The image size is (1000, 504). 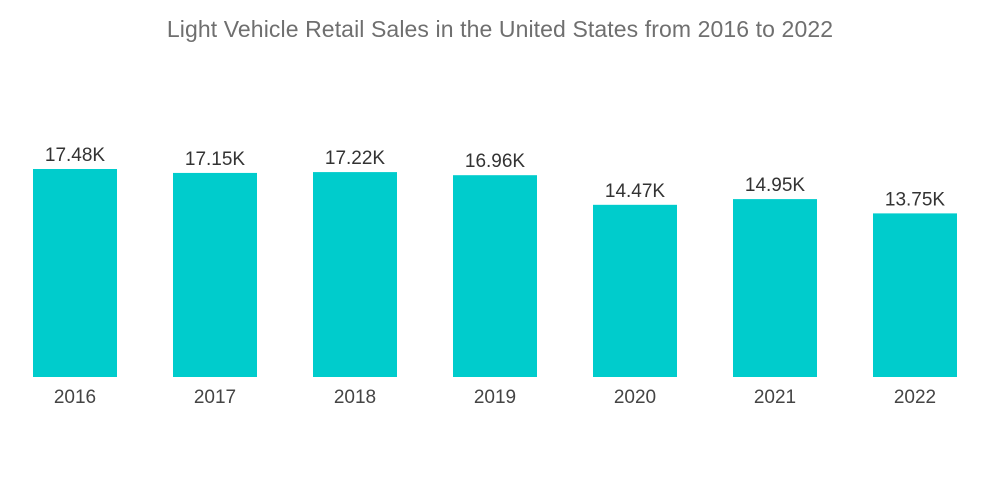 I want to click on x-tick-label-2021: 2021, so click(x=775, y=397).